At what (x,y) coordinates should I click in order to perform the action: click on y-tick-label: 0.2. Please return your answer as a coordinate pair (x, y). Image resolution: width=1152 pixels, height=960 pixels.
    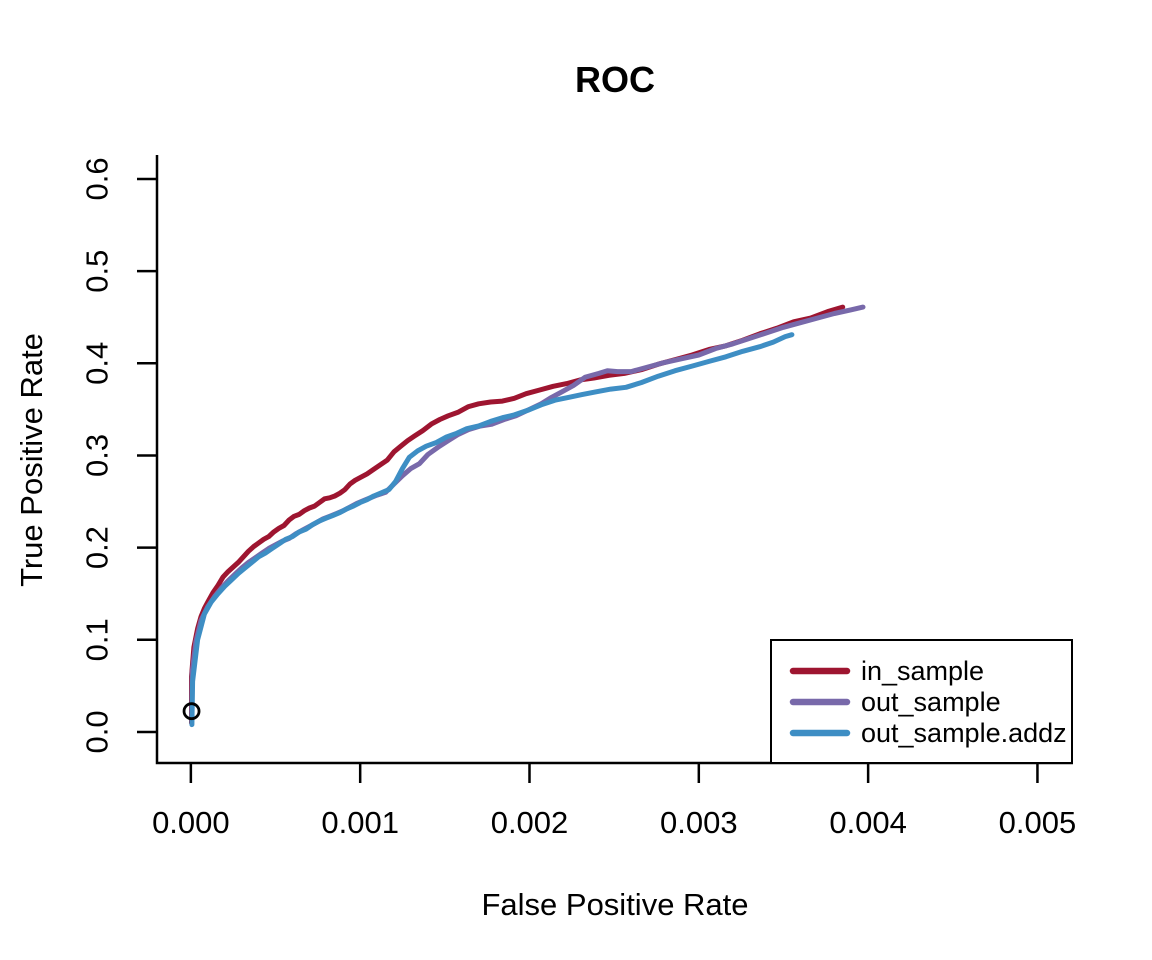
    Looking at the image, I should click on (97, 547).